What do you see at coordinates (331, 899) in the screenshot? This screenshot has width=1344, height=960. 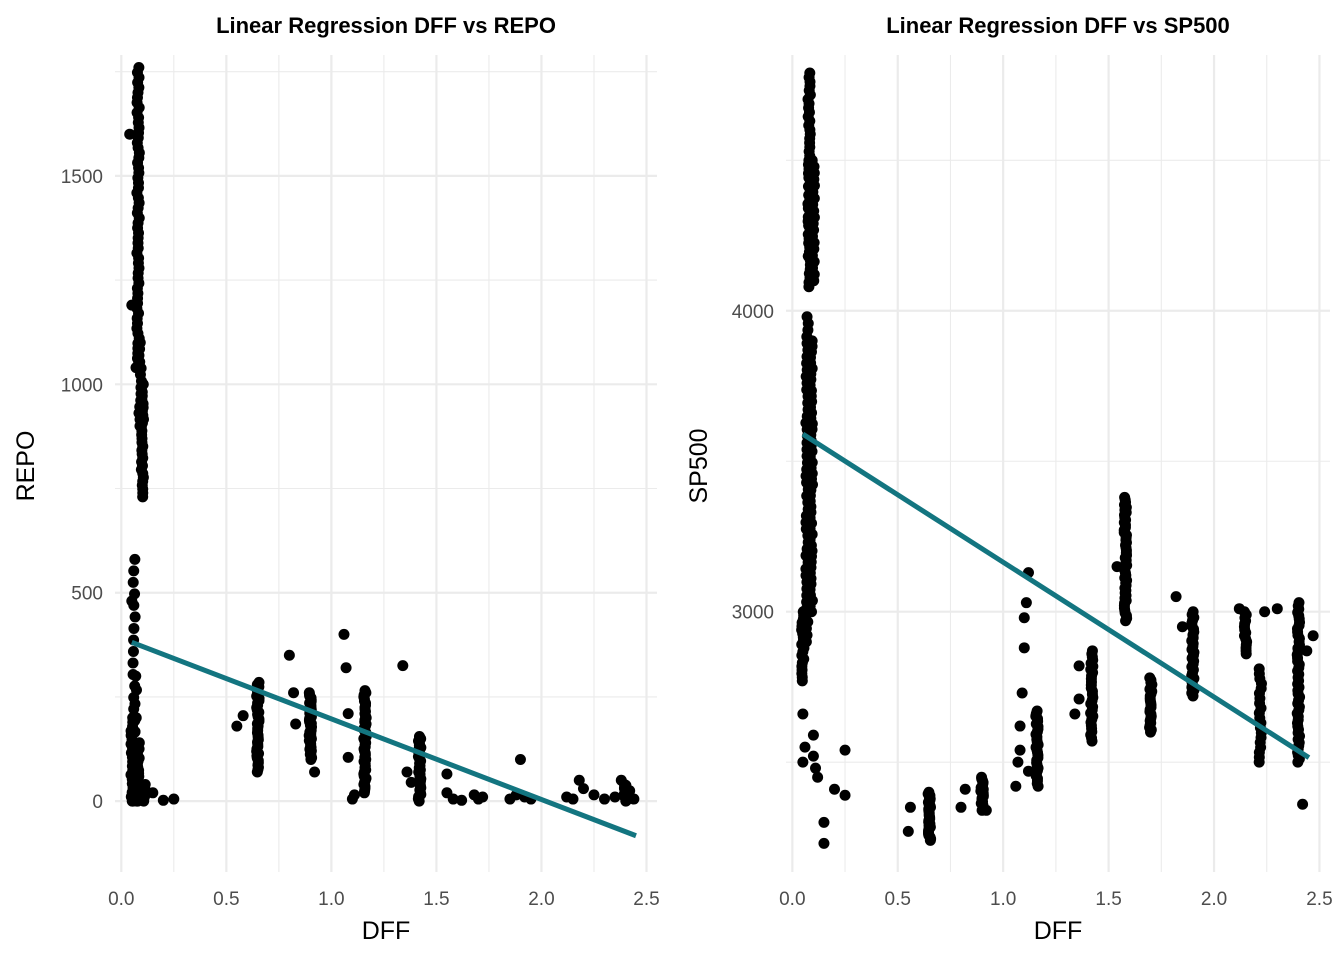 I see `x-tick-label-repo: 1.0` at bounding box center [331, 899].